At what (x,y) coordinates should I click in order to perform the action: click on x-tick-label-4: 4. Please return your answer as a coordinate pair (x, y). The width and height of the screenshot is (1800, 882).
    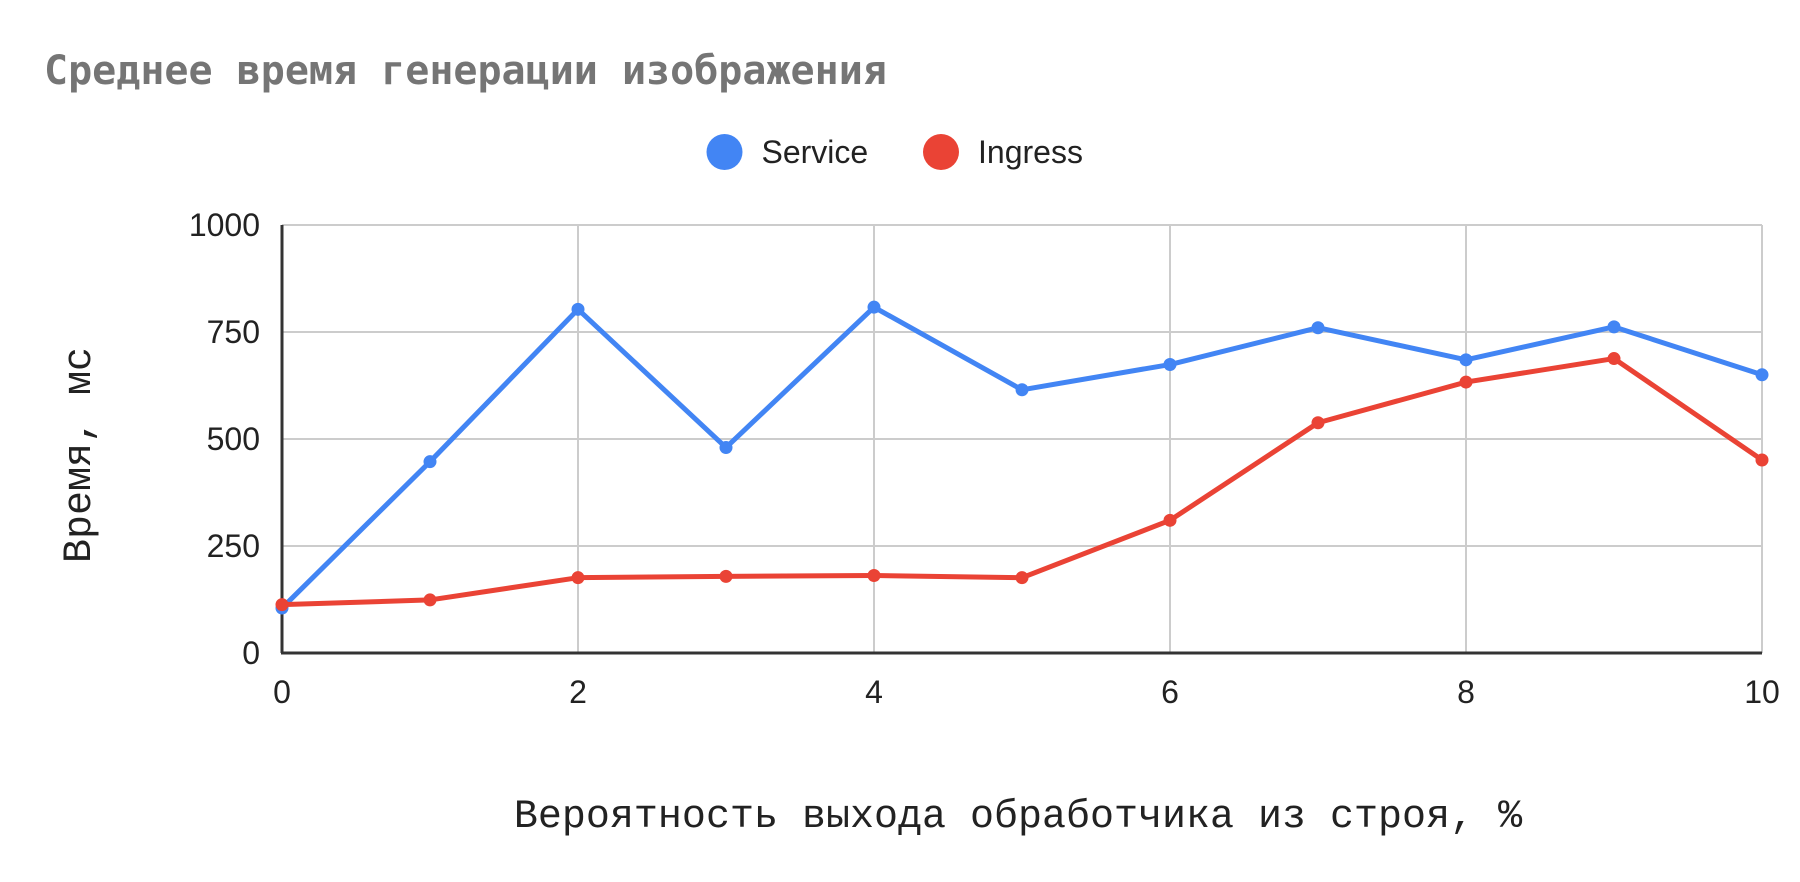
    Looking at the image, I should click on (874, 692).